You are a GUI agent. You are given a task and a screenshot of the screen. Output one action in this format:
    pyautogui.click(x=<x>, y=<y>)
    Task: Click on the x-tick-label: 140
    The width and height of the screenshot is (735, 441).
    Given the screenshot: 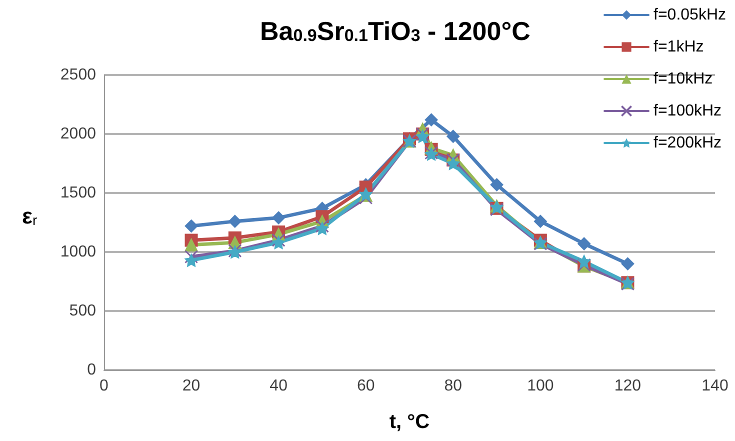 What is the action you would take?
    pyautogui.click(x=715, y=386)
    